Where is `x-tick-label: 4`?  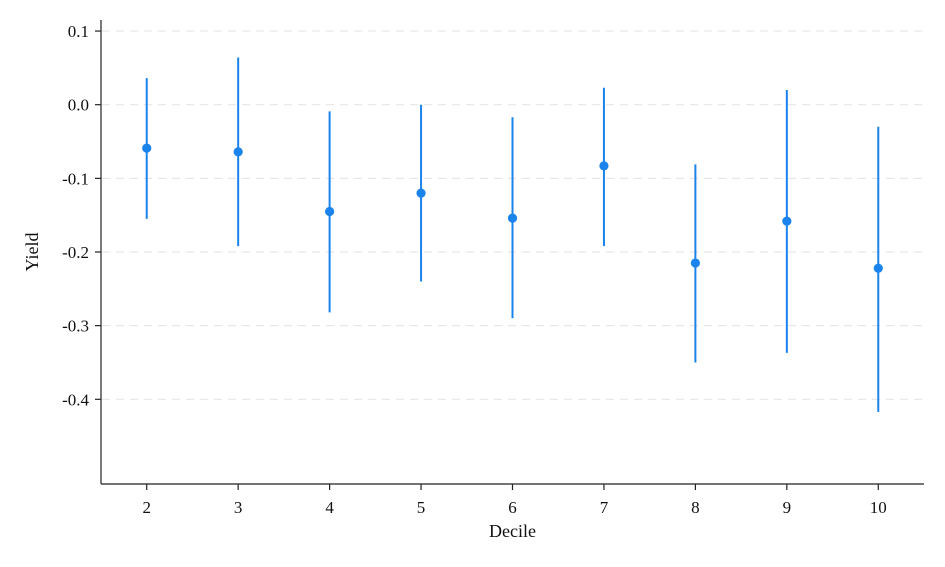 x-tick-label: 4 is located at coordinates (329, 507).